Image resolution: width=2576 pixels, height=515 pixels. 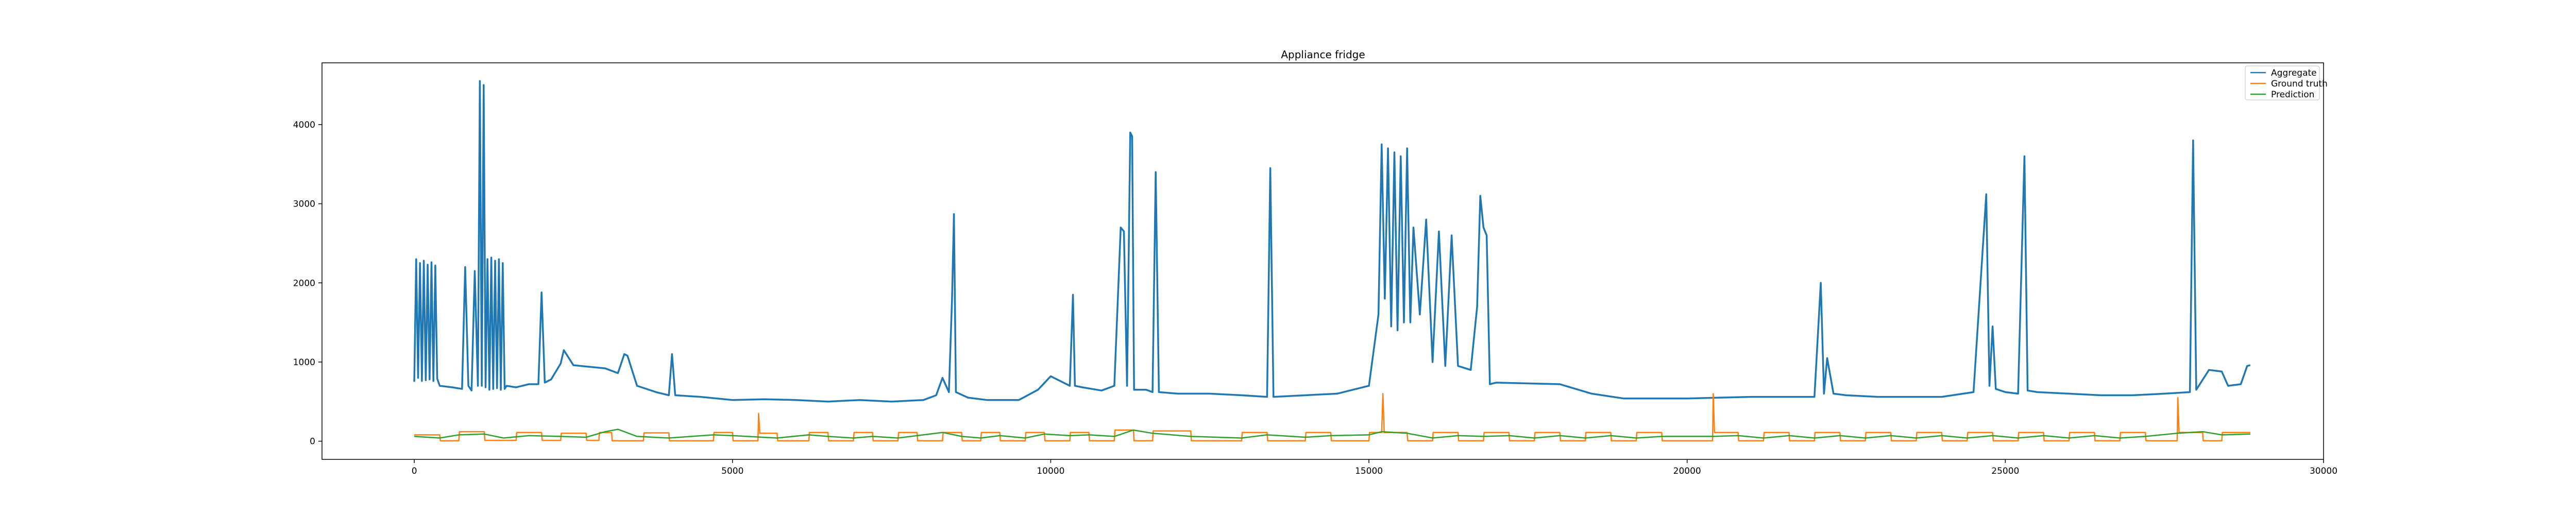 What do you see at coordinates (1332, 433) in the screenshot?
I see `series-line-prediction` at bounding box center [1332, 433].